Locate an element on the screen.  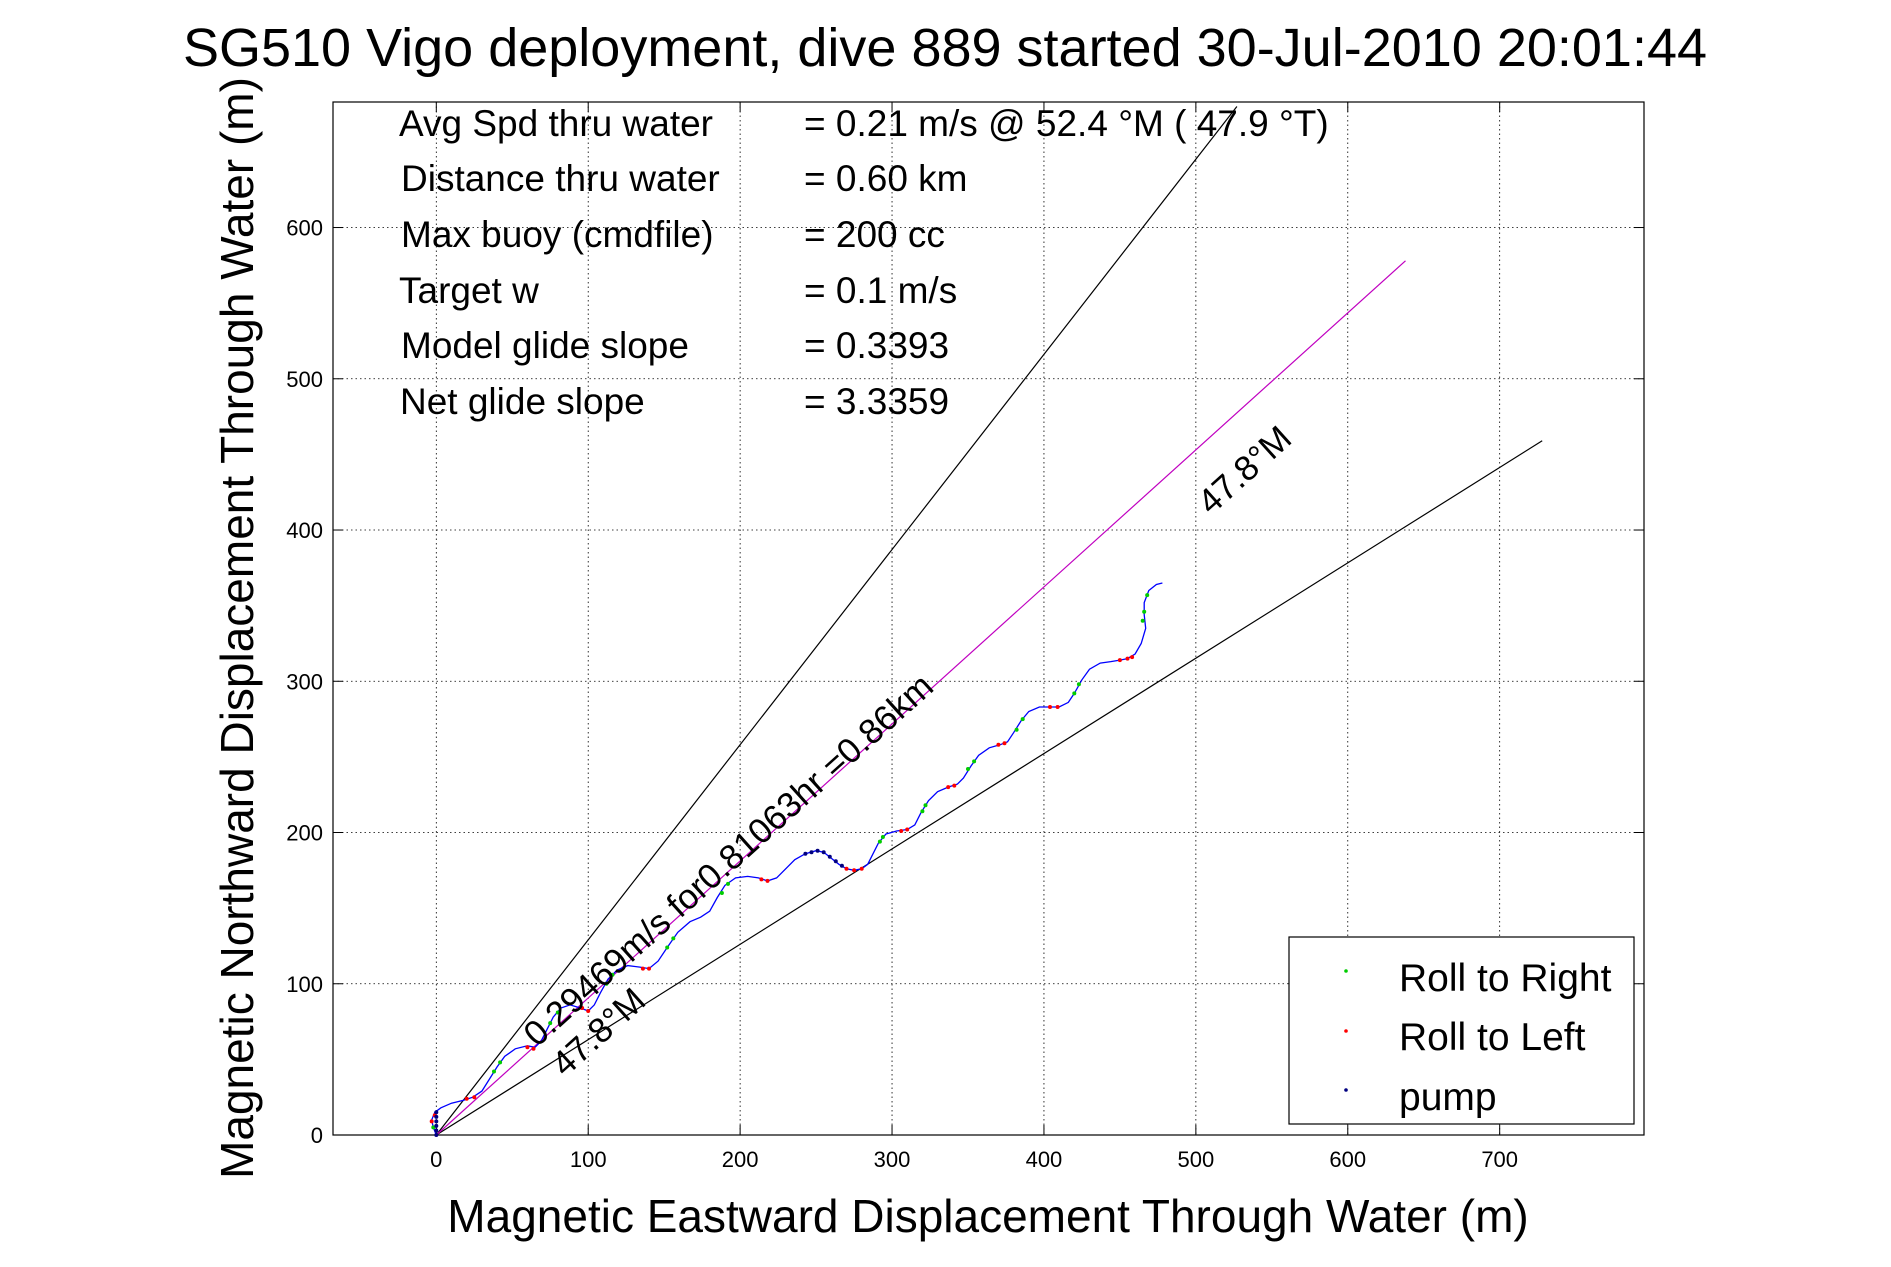
x-tick-label: 300 is located at coordinates (892, 1159).